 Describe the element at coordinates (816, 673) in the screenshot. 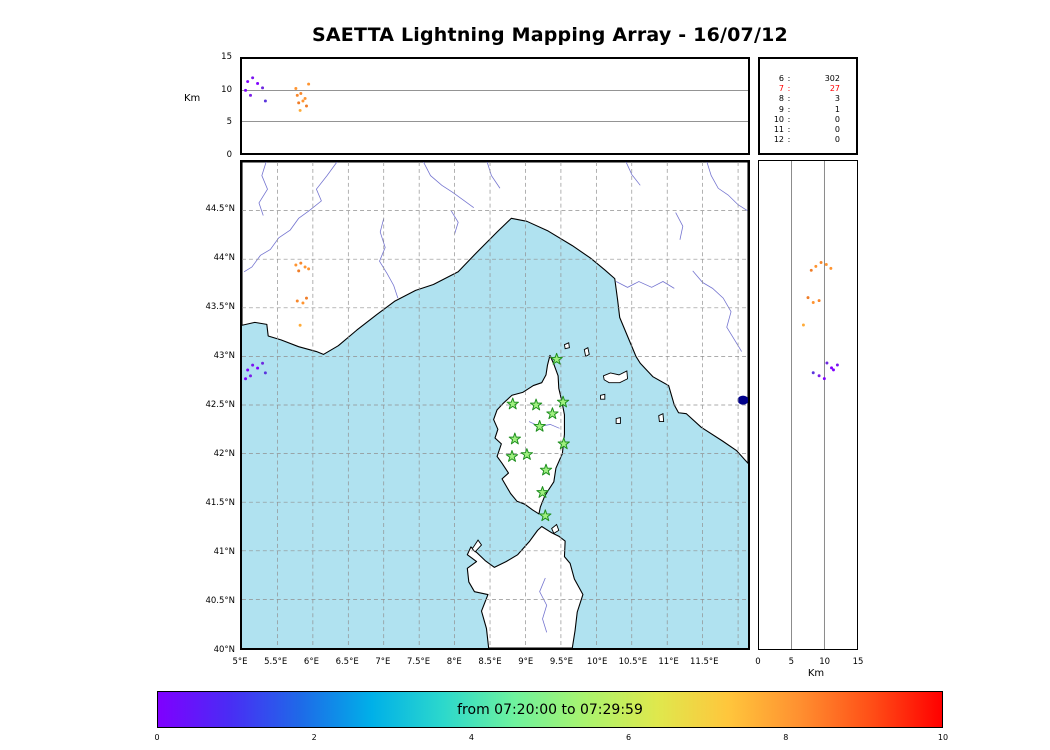

I see `km-axis-label: Km` at that location.